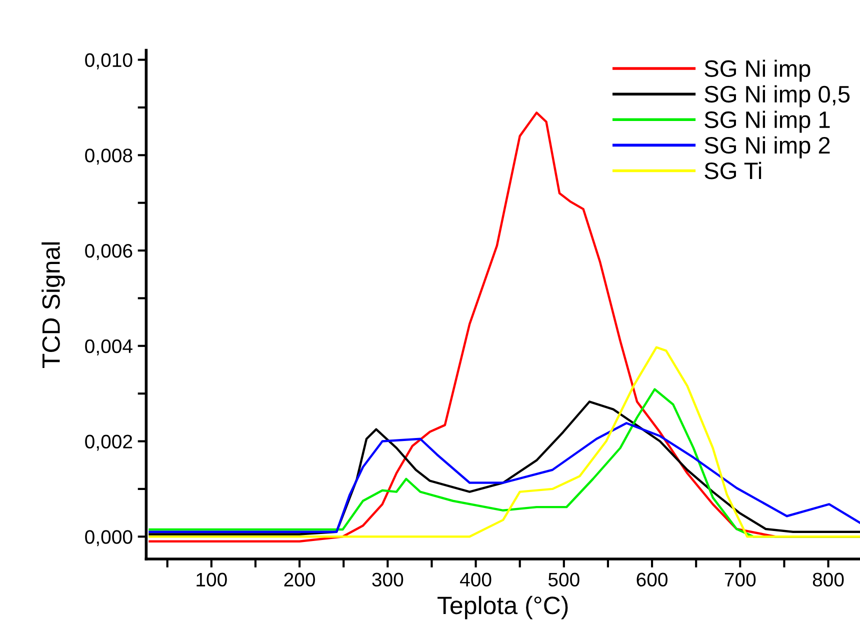 The width and height of the screenshot is (860, 636). I want to click on y-axis-title: TCD Signal, so click(53, 305).